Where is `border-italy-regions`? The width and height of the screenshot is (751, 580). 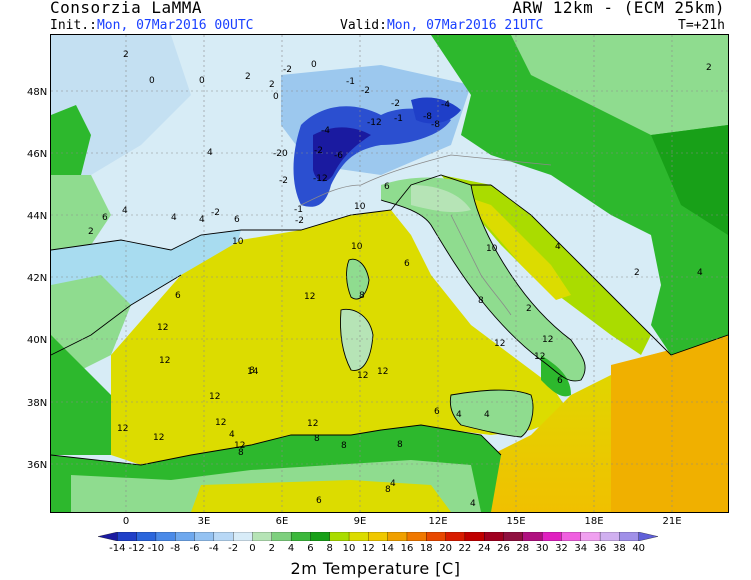 border-italy-regions is located at coordinates (481, 265).